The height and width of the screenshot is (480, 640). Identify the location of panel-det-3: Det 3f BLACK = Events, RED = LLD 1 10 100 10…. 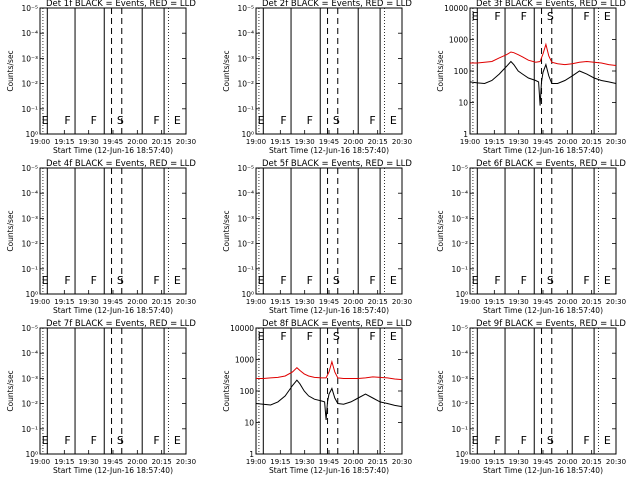
(531, 77).